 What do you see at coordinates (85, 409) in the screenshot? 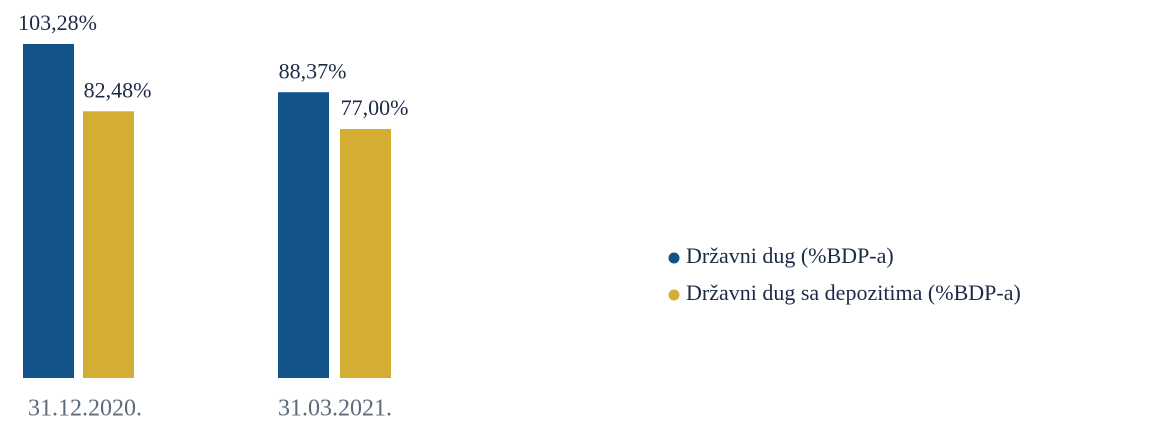
I see `x-tick-label: 31.12.2020.` at bounding box center [85, 409].